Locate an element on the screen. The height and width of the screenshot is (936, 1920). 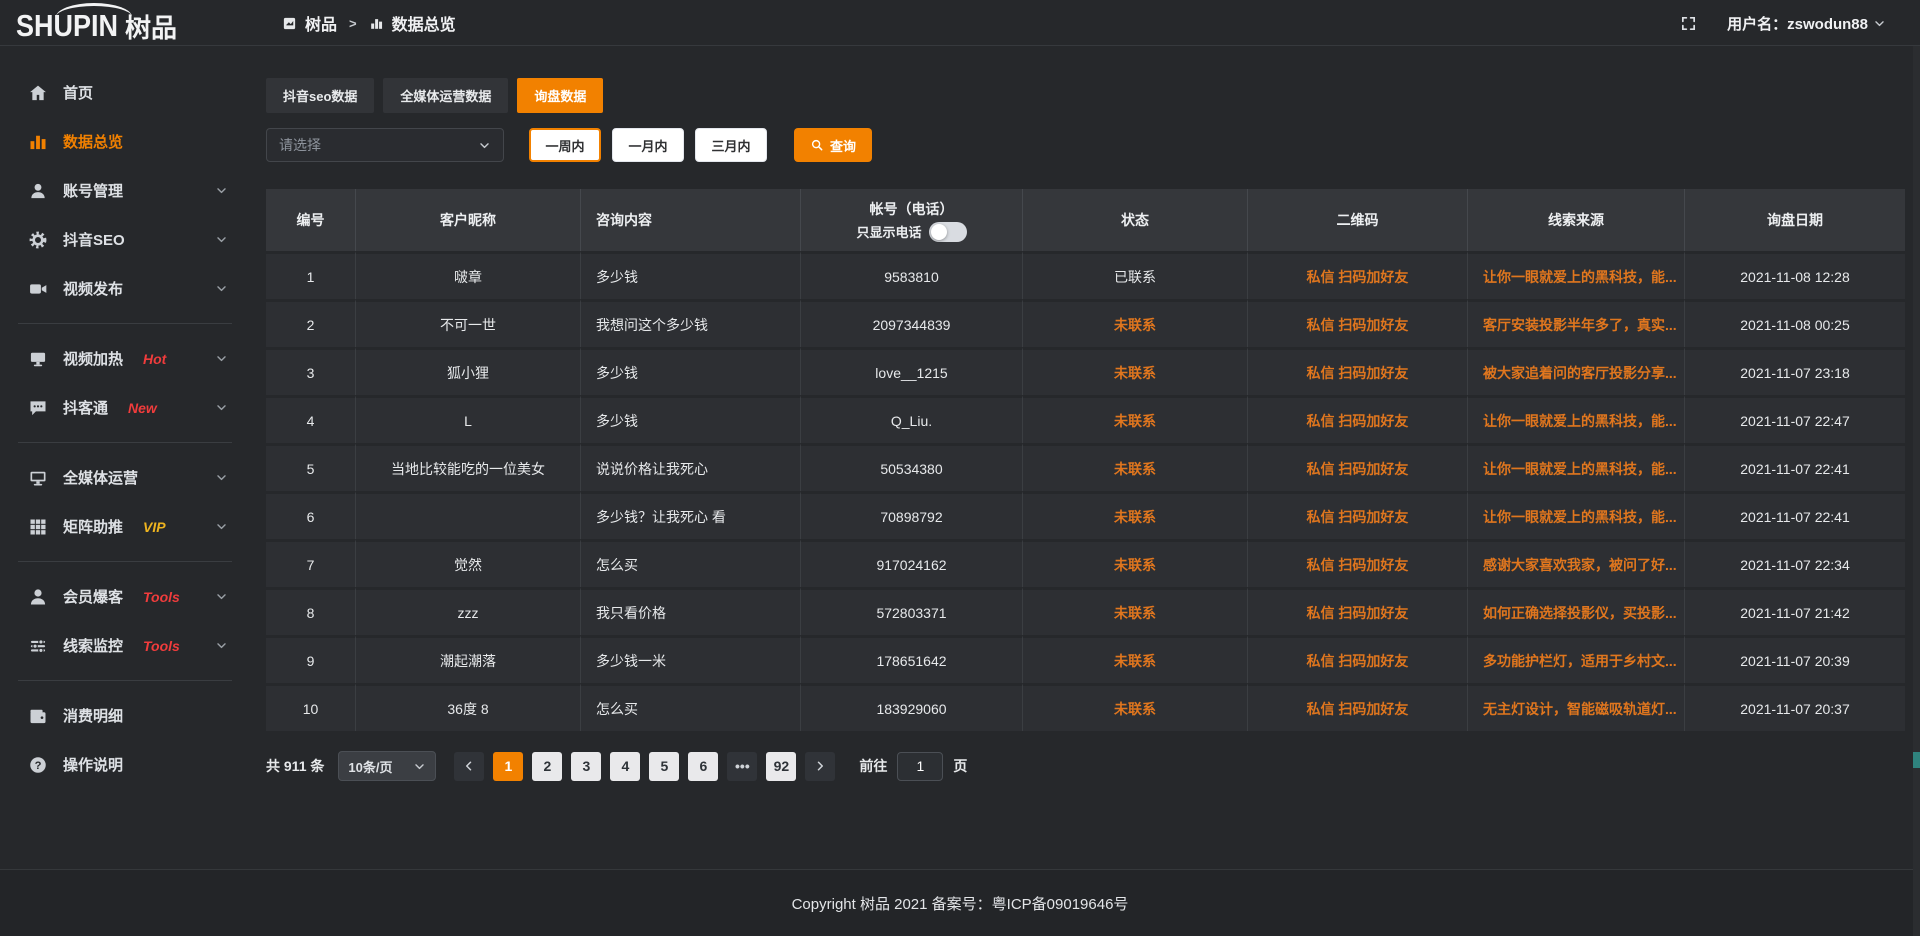
sidebar-item-douketong: 抖客通 New is located at coordinates (125, 407).